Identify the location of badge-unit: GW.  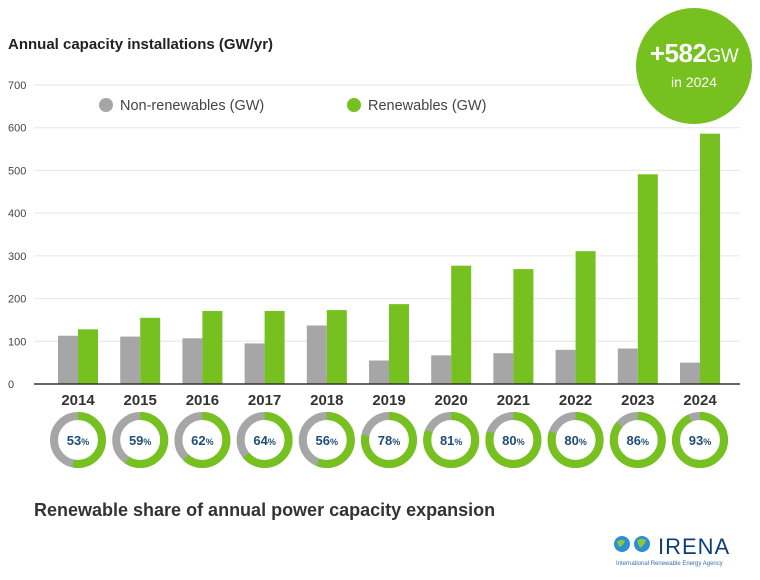
(722, 56).